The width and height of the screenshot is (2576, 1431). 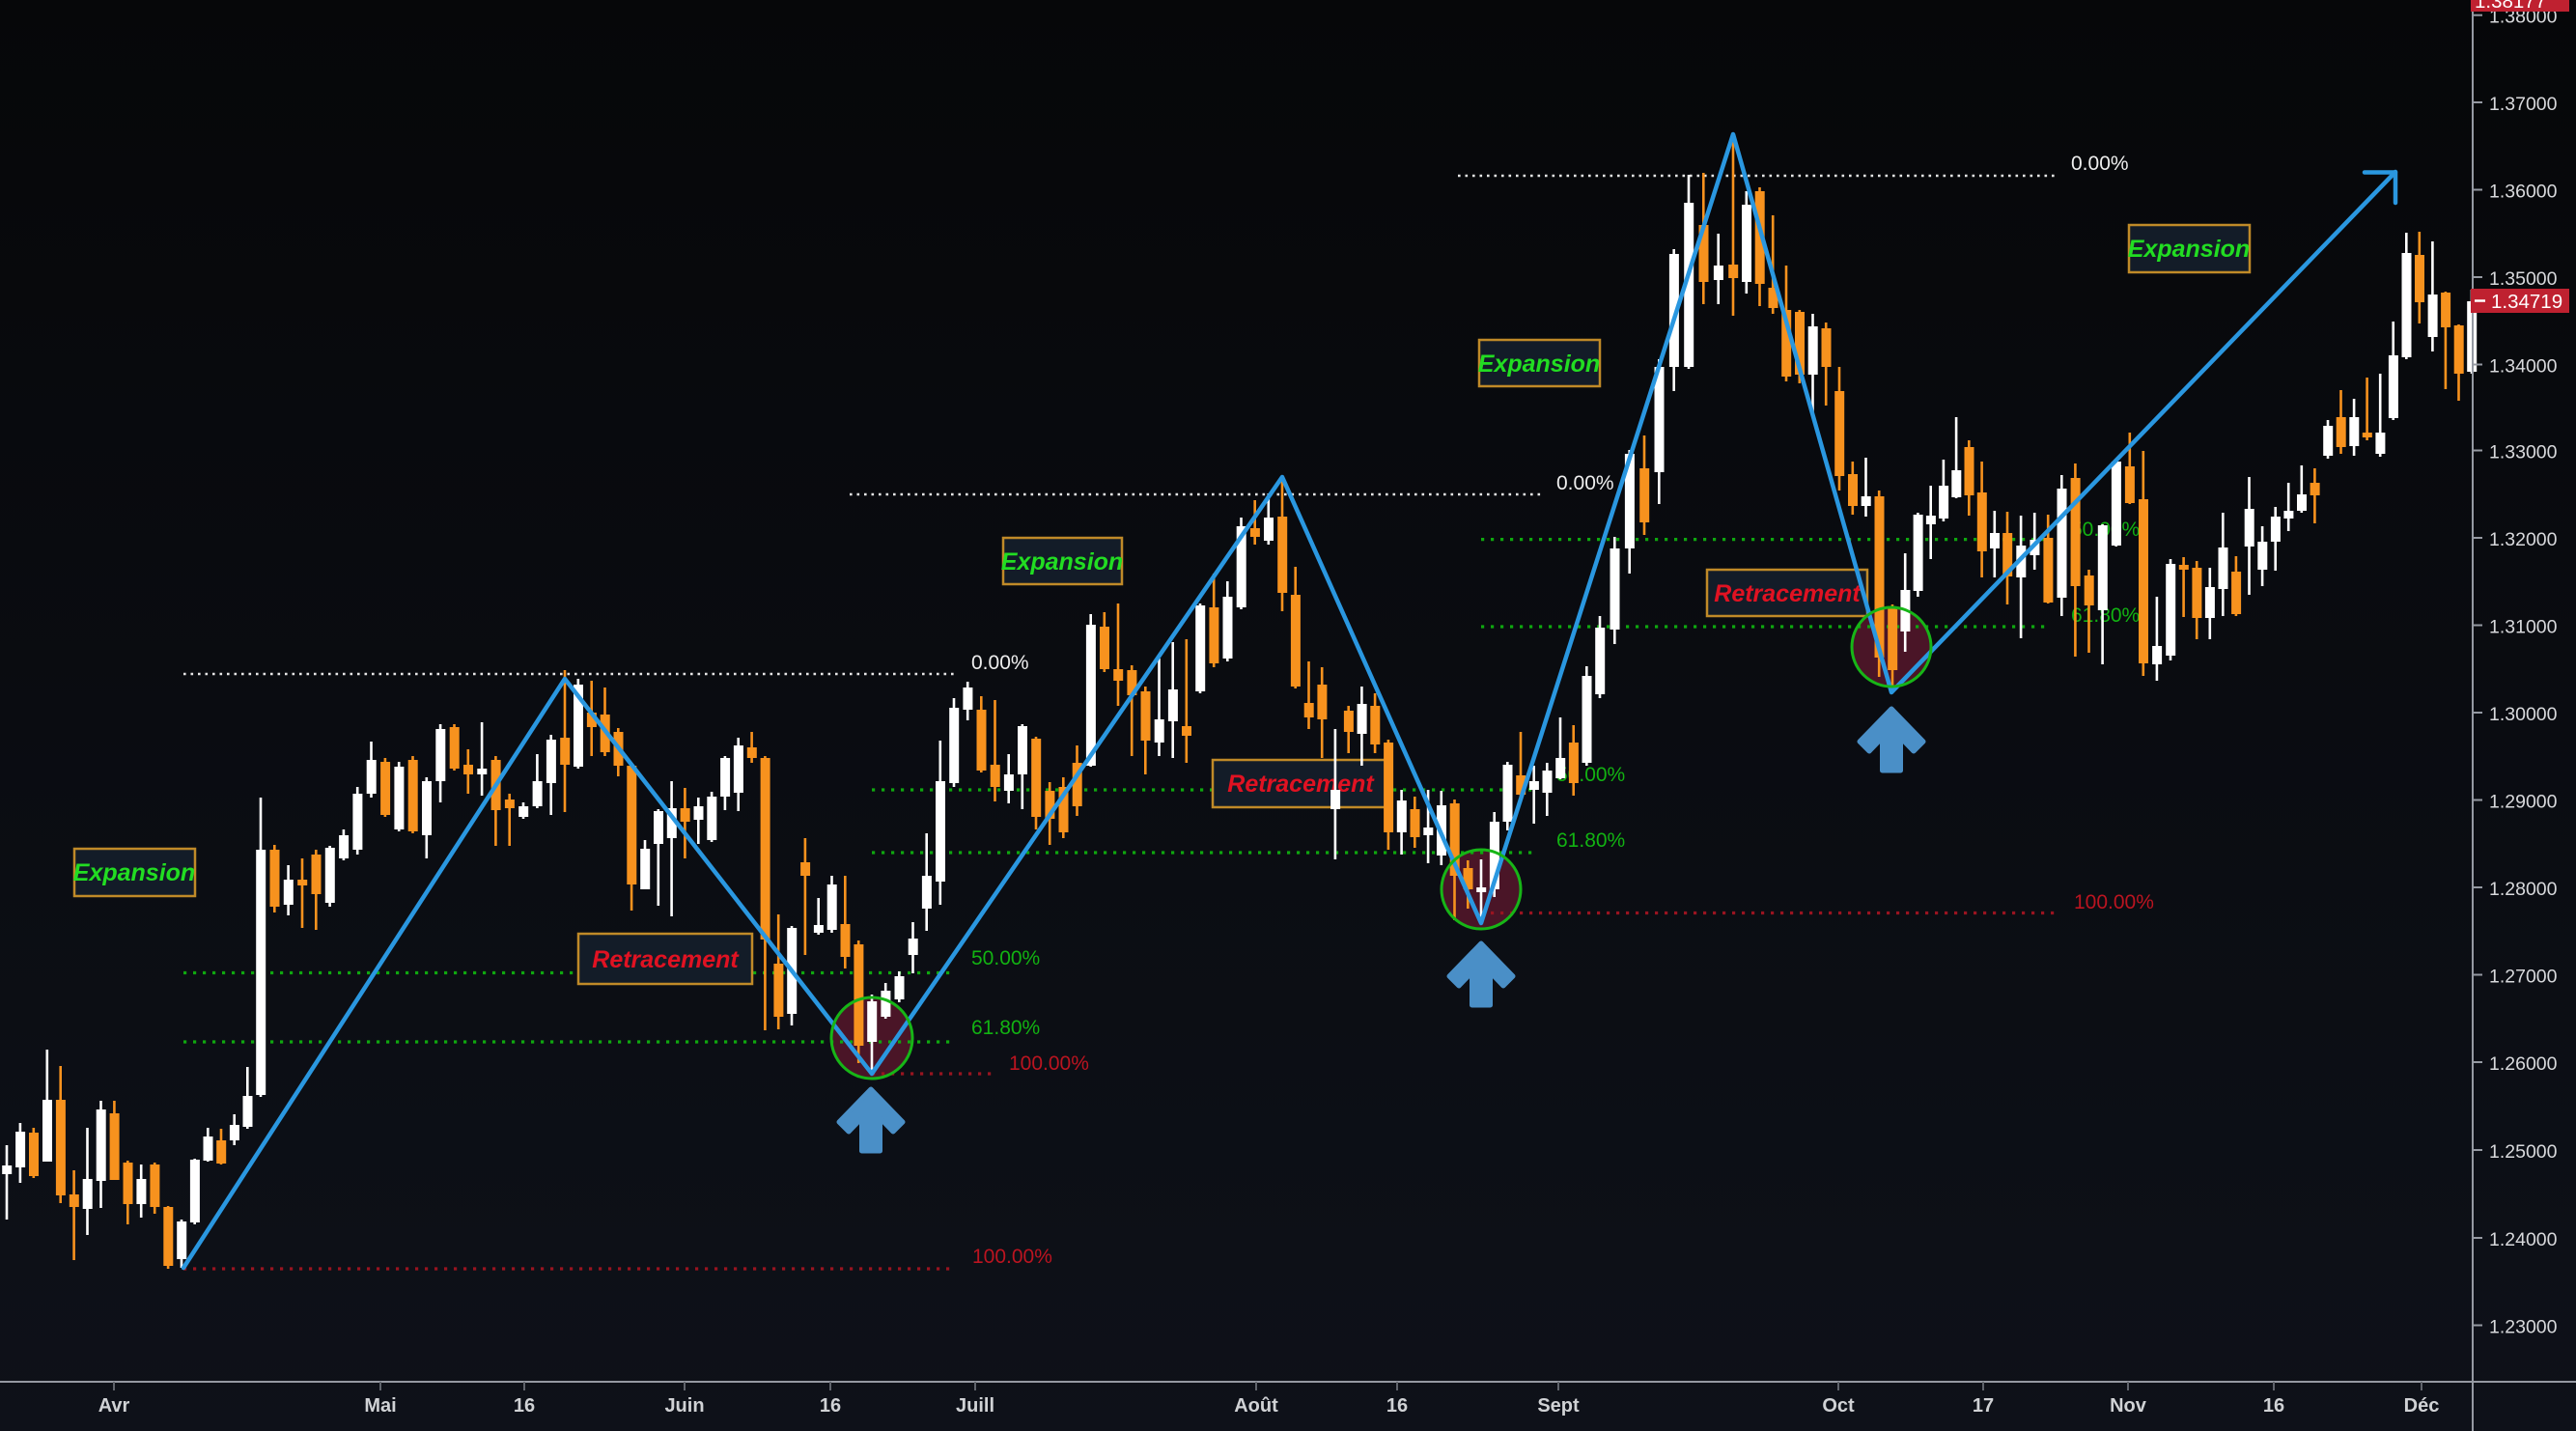 I want to click on svg-text: 1.38000, so click(x=2524, y=17).